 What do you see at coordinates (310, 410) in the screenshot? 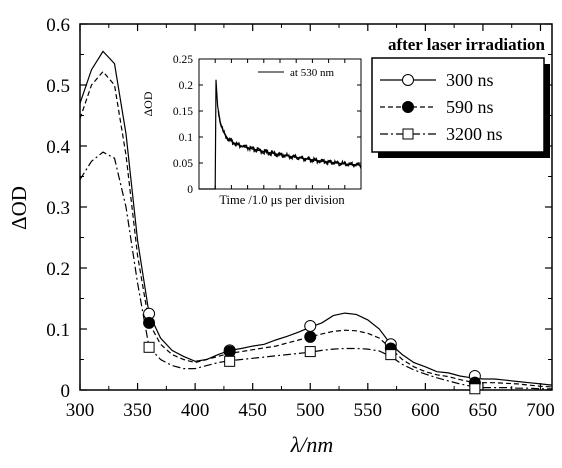
I see `x-tick-label-500: 500` at bounding box center [310, 410].